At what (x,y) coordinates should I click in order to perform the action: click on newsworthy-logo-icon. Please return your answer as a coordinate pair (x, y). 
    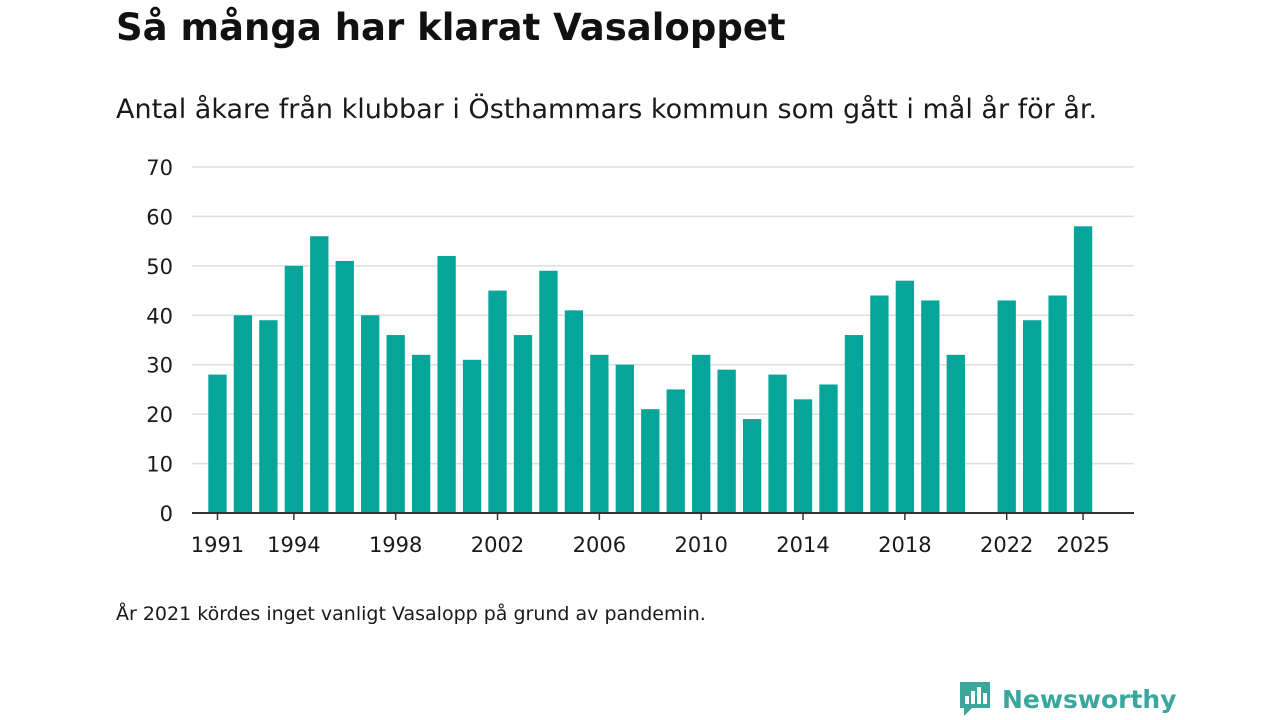
    Looking at the image, I should click on (975, 699).